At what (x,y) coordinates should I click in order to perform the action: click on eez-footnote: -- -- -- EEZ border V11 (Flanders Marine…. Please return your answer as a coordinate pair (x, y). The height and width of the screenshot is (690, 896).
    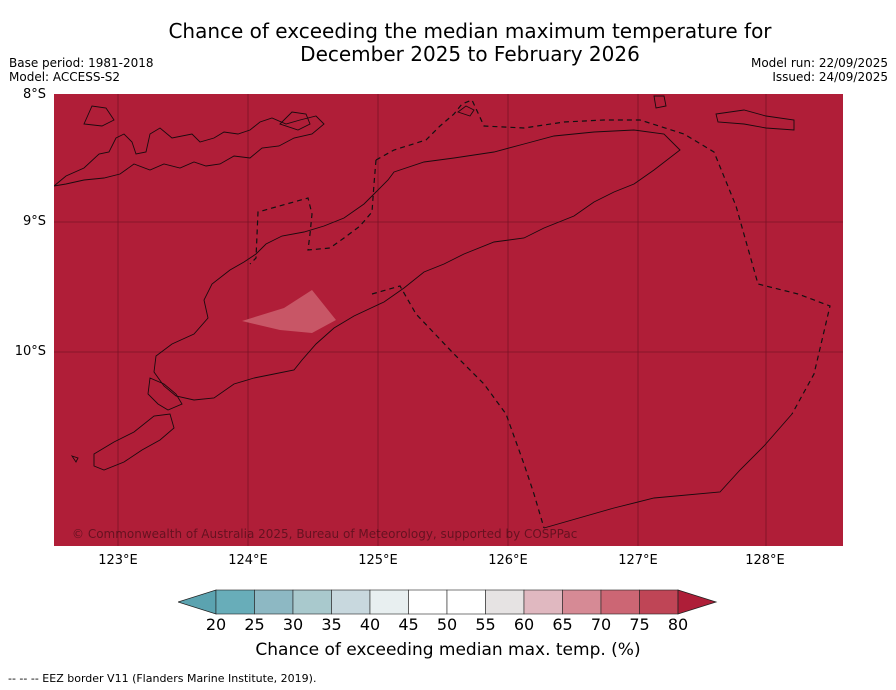
    Looking at the image, I should click on (162, 678).